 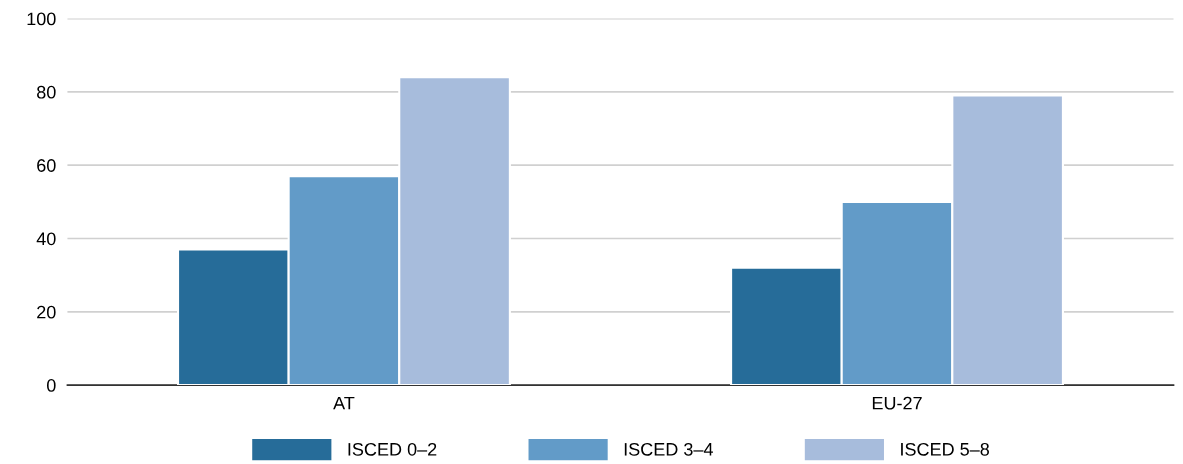 What do you see at coordinates (51, 385) in the screenshot?
I see `y-tick-label: 0` at bounding box center [51, 385].